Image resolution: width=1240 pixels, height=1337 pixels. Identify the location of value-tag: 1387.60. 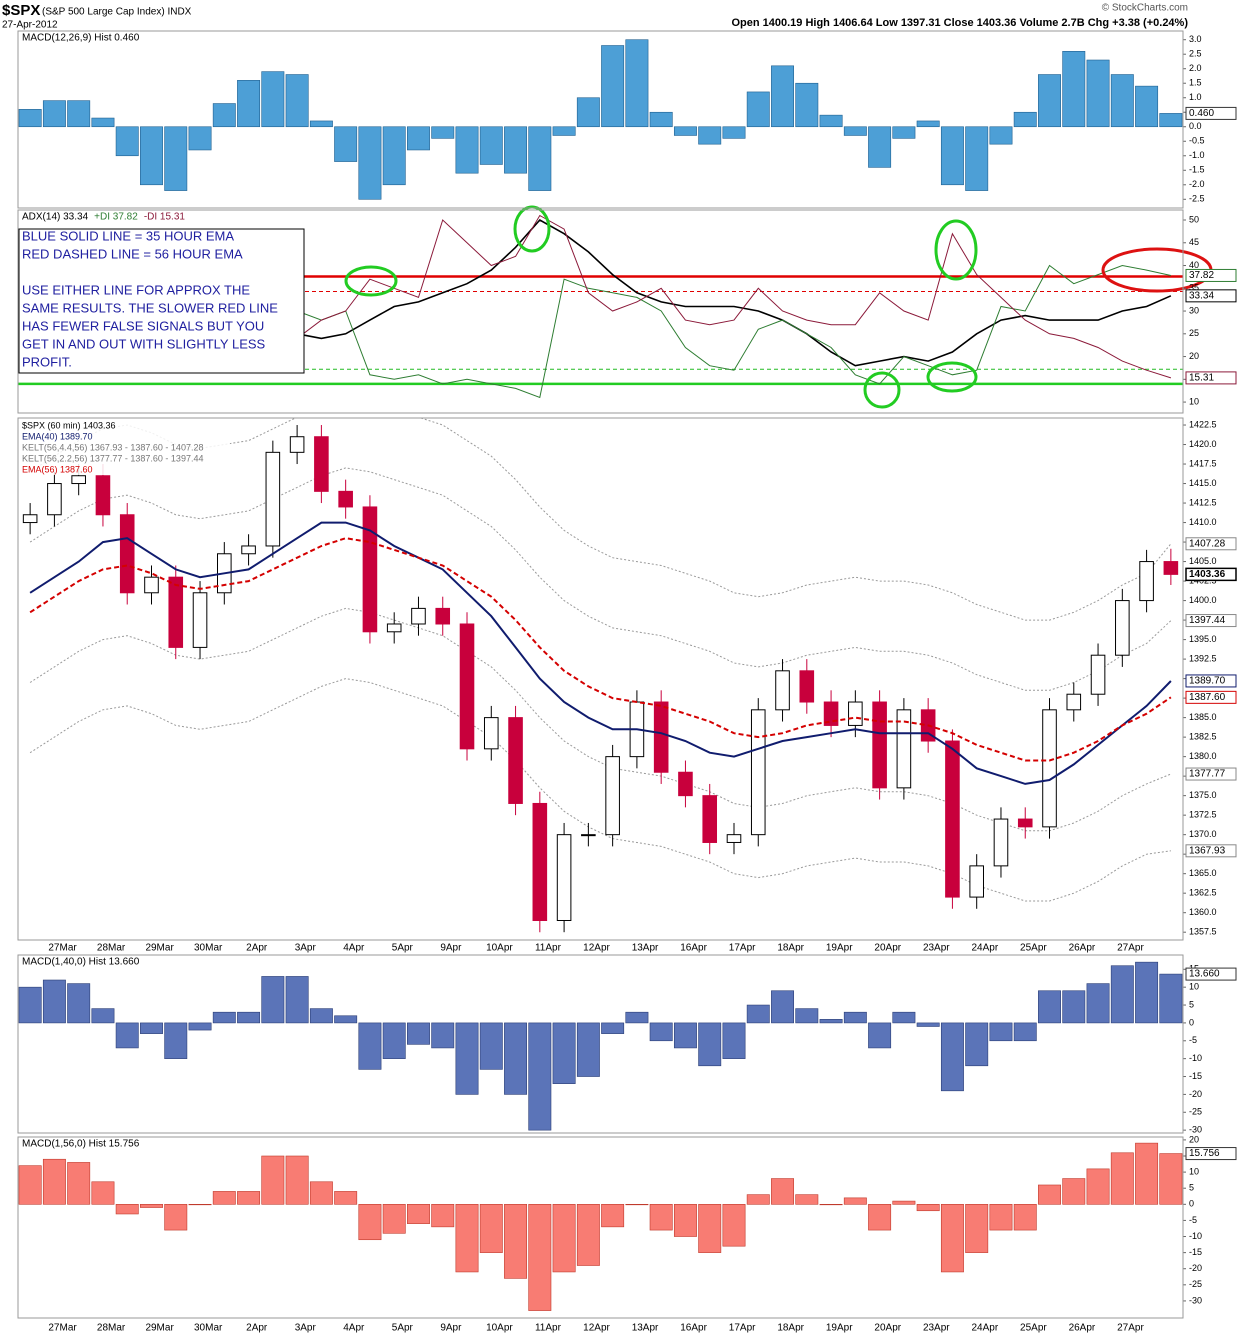
(1207, 697).